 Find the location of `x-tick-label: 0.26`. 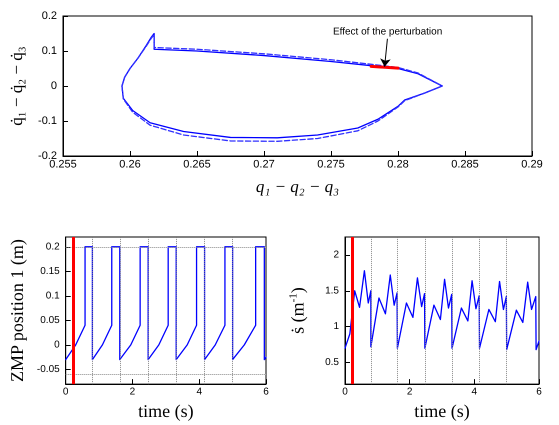

x-tick-label: 0.26 is located at coordinates (130, 164).